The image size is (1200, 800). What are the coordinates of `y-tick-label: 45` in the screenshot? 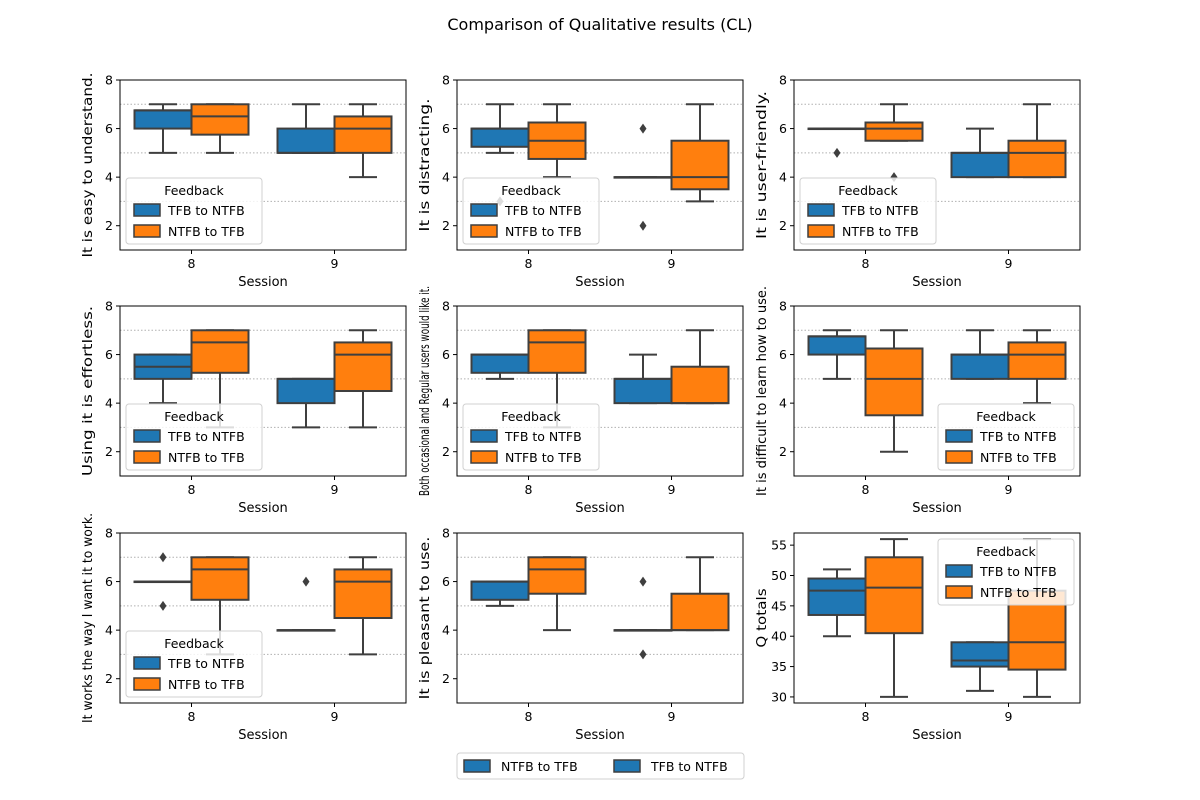 It's located at (779, 605).